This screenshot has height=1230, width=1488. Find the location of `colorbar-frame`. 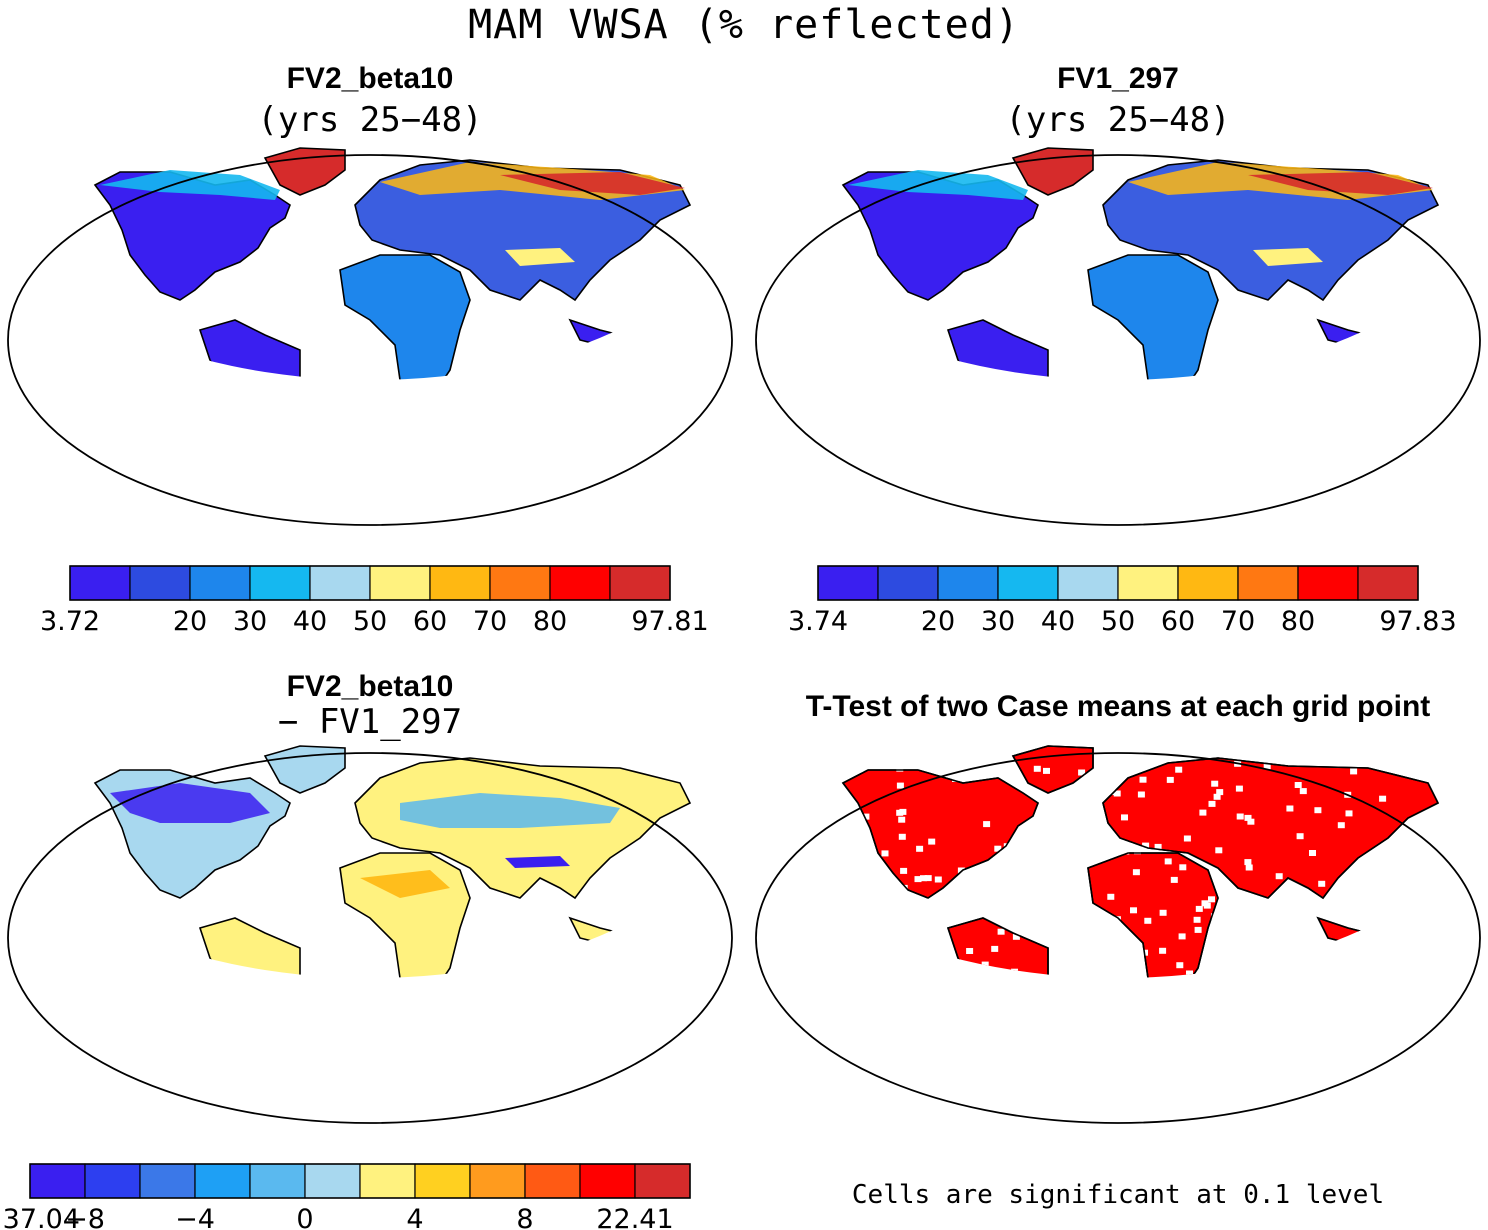

colorbar-frame is located at coordinates (370, 583).